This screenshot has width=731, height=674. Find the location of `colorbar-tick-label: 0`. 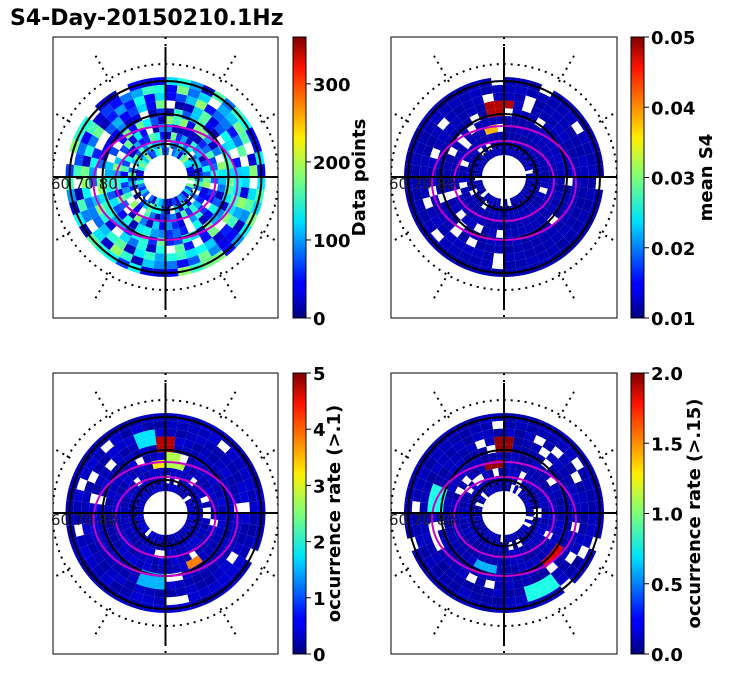

colorbar-tick-label: 0 is located at coordinates (319, 655).